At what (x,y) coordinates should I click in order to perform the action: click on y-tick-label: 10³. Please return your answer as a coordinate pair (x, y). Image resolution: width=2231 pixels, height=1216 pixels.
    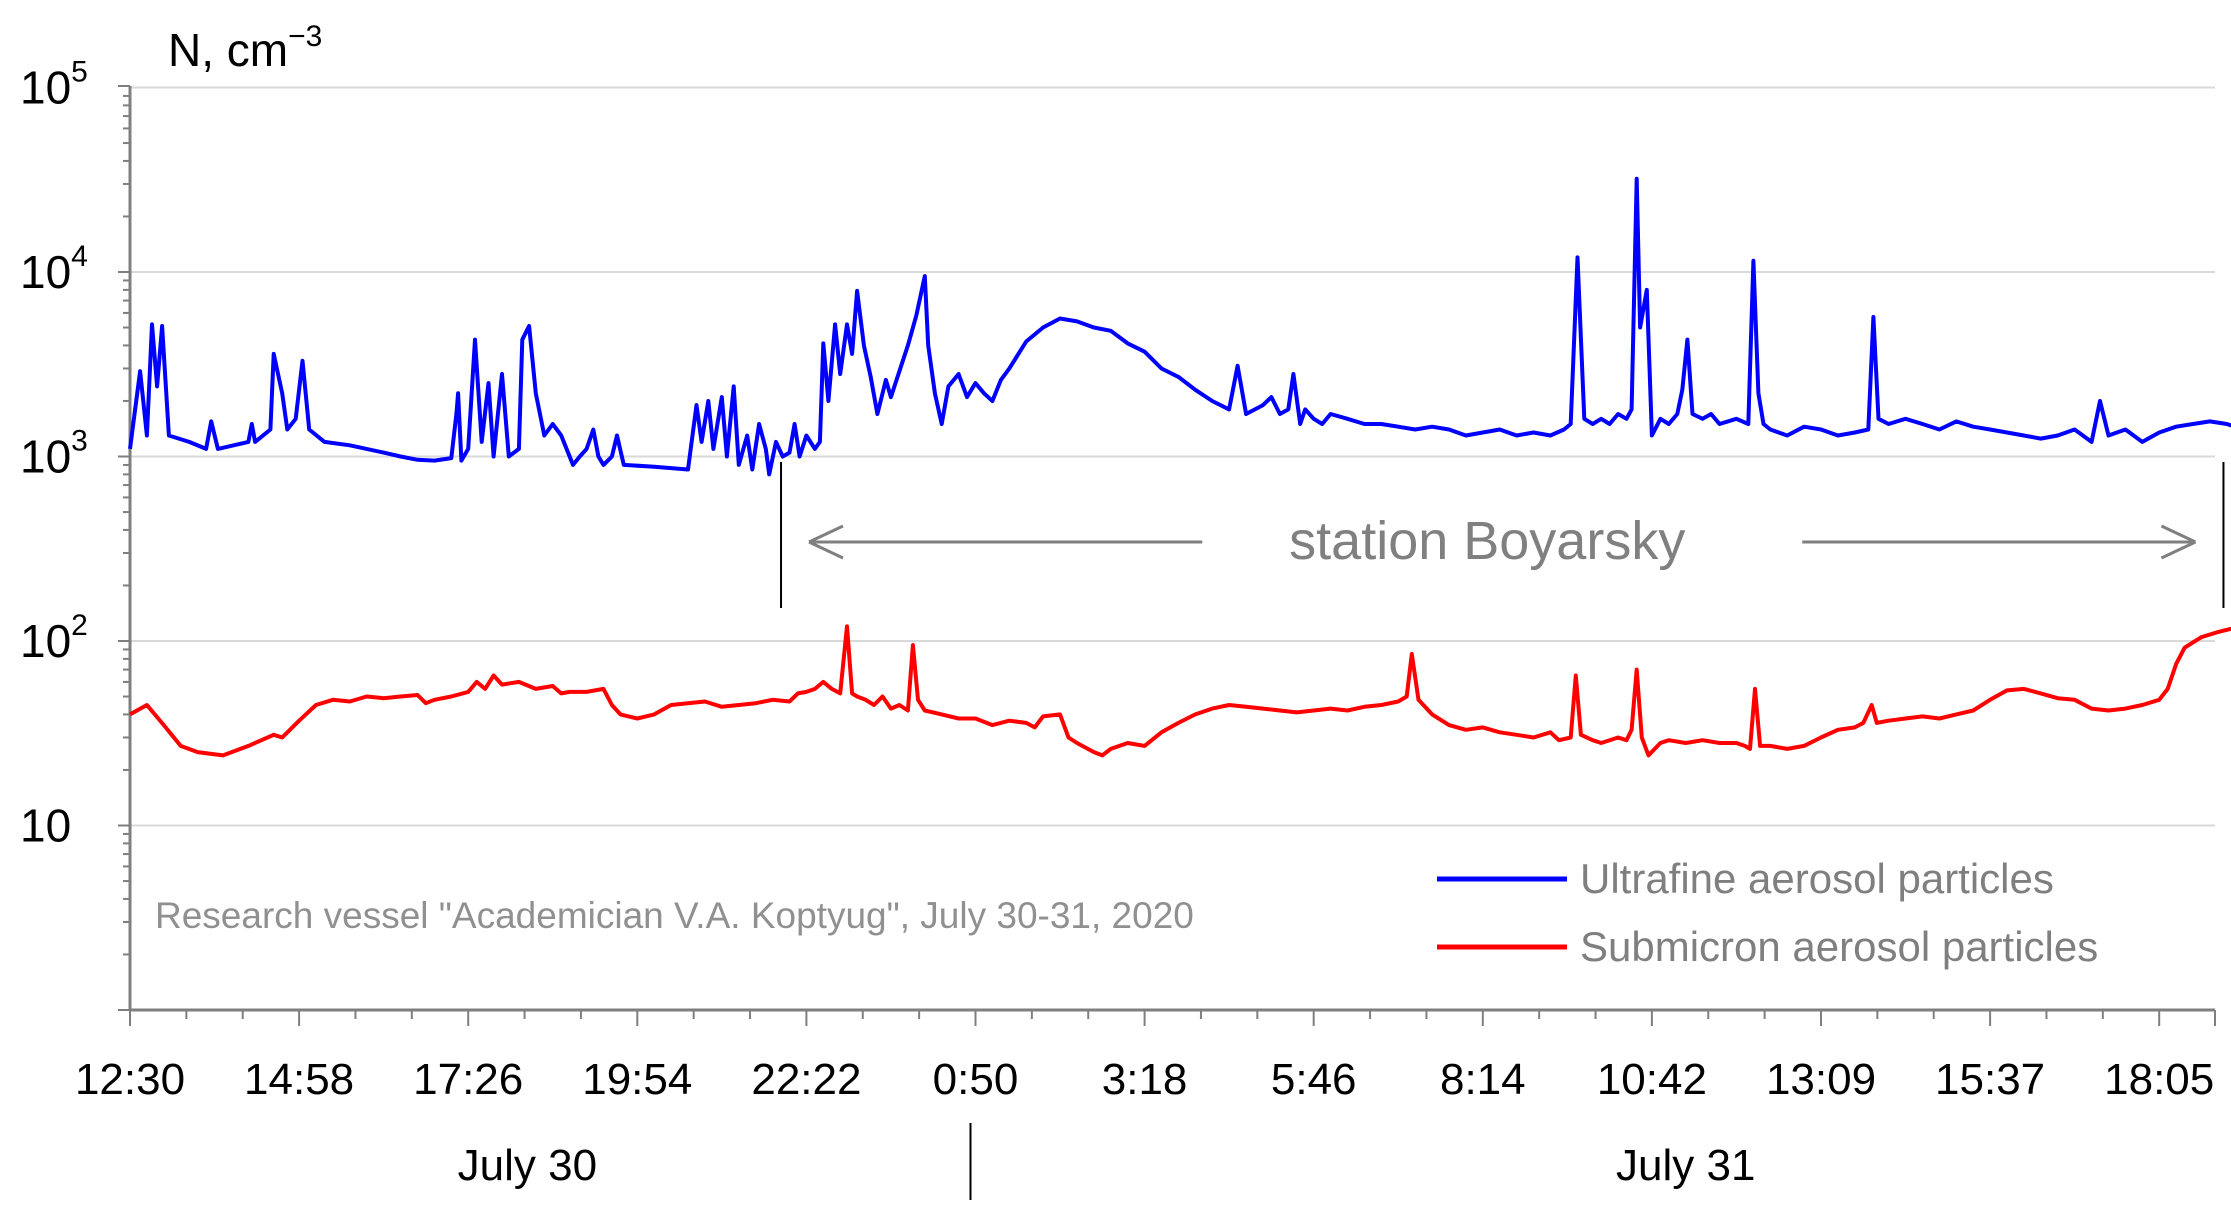
    Looking at the image, I should click on (54, 454).